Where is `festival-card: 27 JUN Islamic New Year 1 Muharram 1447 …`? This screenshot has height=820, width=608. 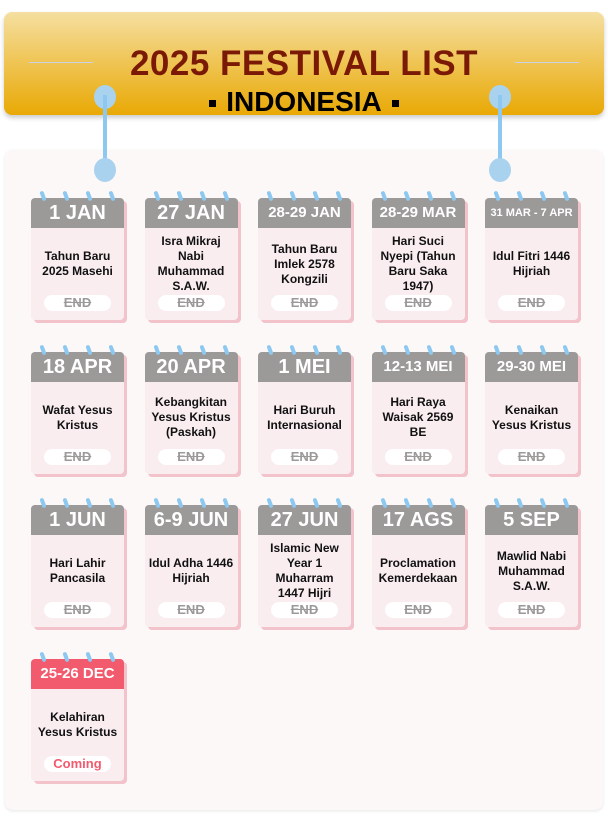 festival-card: 27 JUN Islamic New Year 1 Muharram 1447 … is located at coordinates (304, 562).